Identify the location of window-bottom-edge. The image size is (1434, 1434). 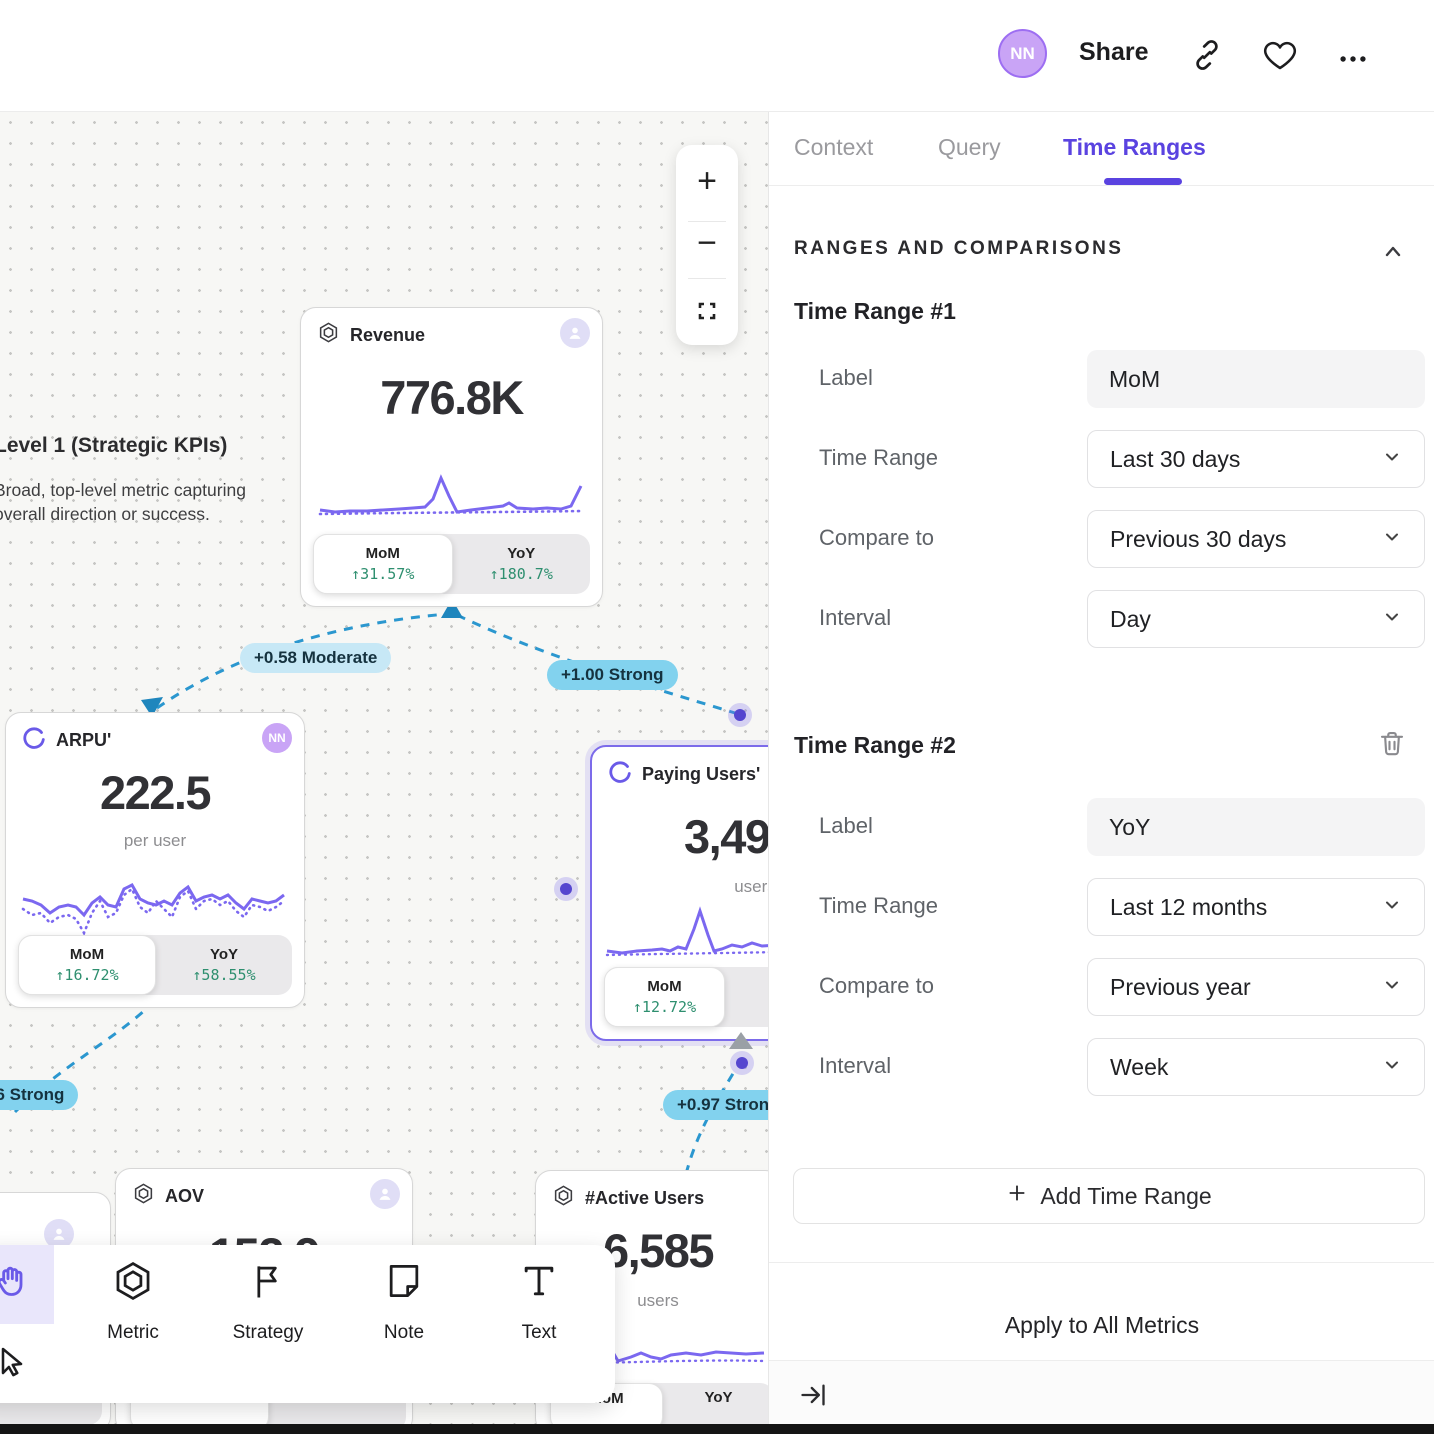
(717, 1429).